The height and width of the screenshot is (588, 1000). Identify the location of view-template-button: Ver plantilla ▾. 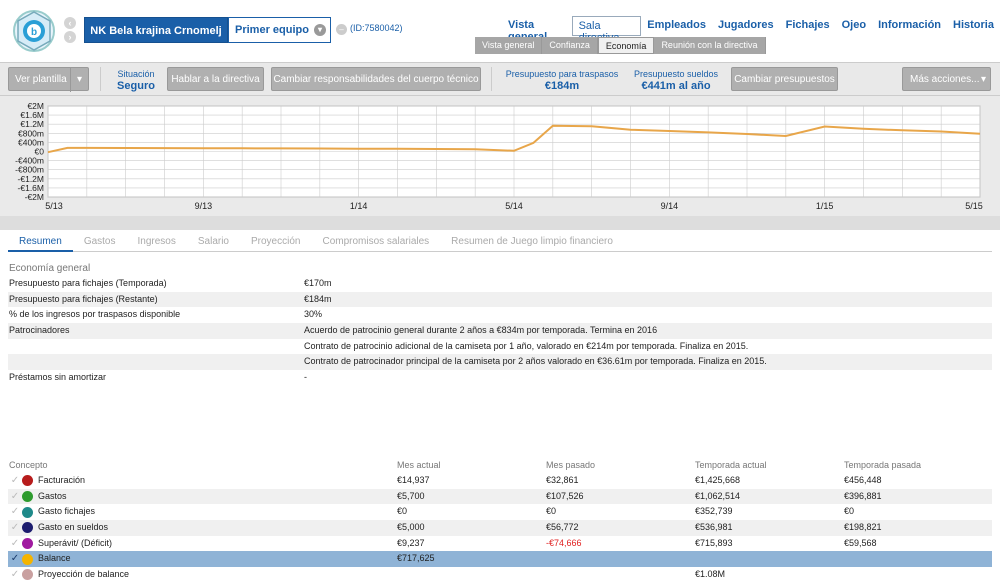
(48, 79).